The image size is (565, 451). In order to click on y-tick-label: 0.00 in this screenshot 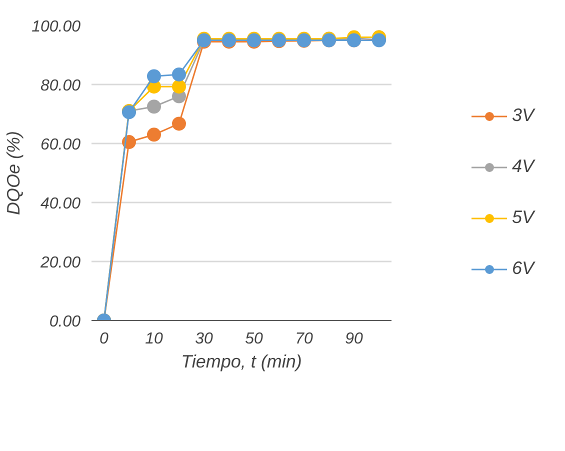, I will do `click(65, 322)`.